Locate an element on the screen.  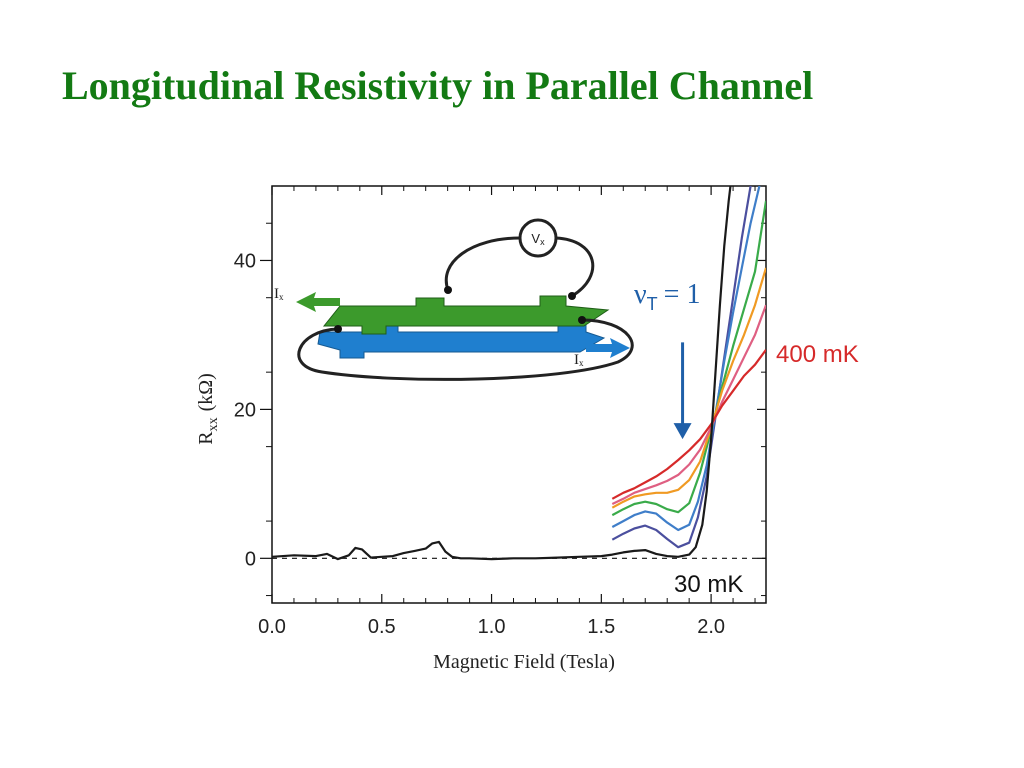
y-axis-label: Rxx (kΩ) is located at coordinates (208, 409).